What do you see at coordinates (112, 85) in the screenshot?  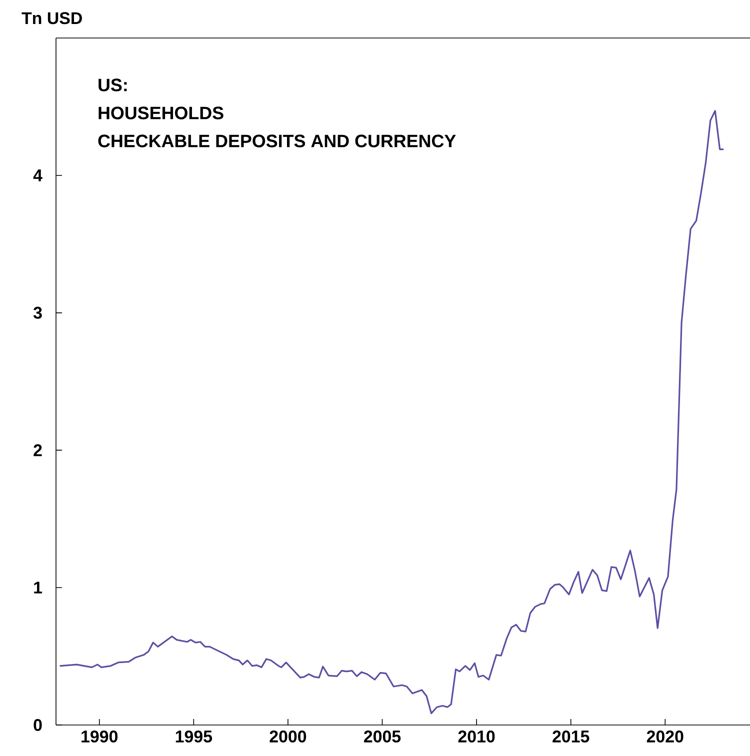 I see `text: US:` at bounding box center [112, 85].